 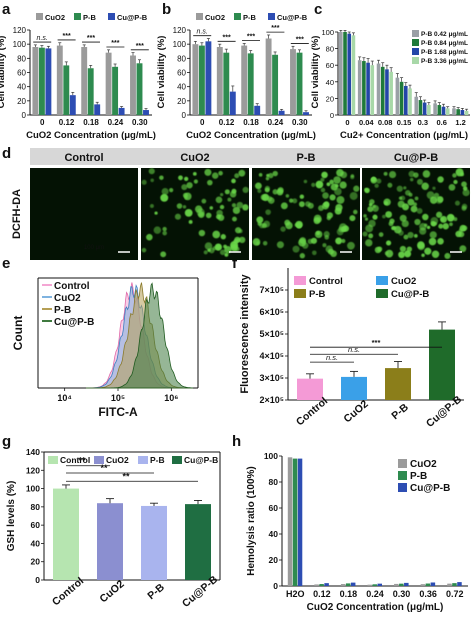 I want to click on y-tick-label: 20, so click(x=274, y=560).